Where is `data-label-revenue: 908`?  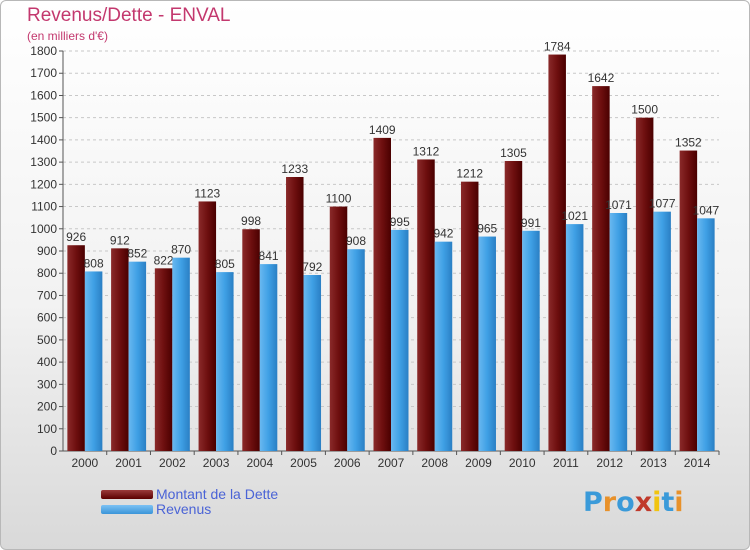
data-label-revenue: 908 is located at coordinates (356, 241).